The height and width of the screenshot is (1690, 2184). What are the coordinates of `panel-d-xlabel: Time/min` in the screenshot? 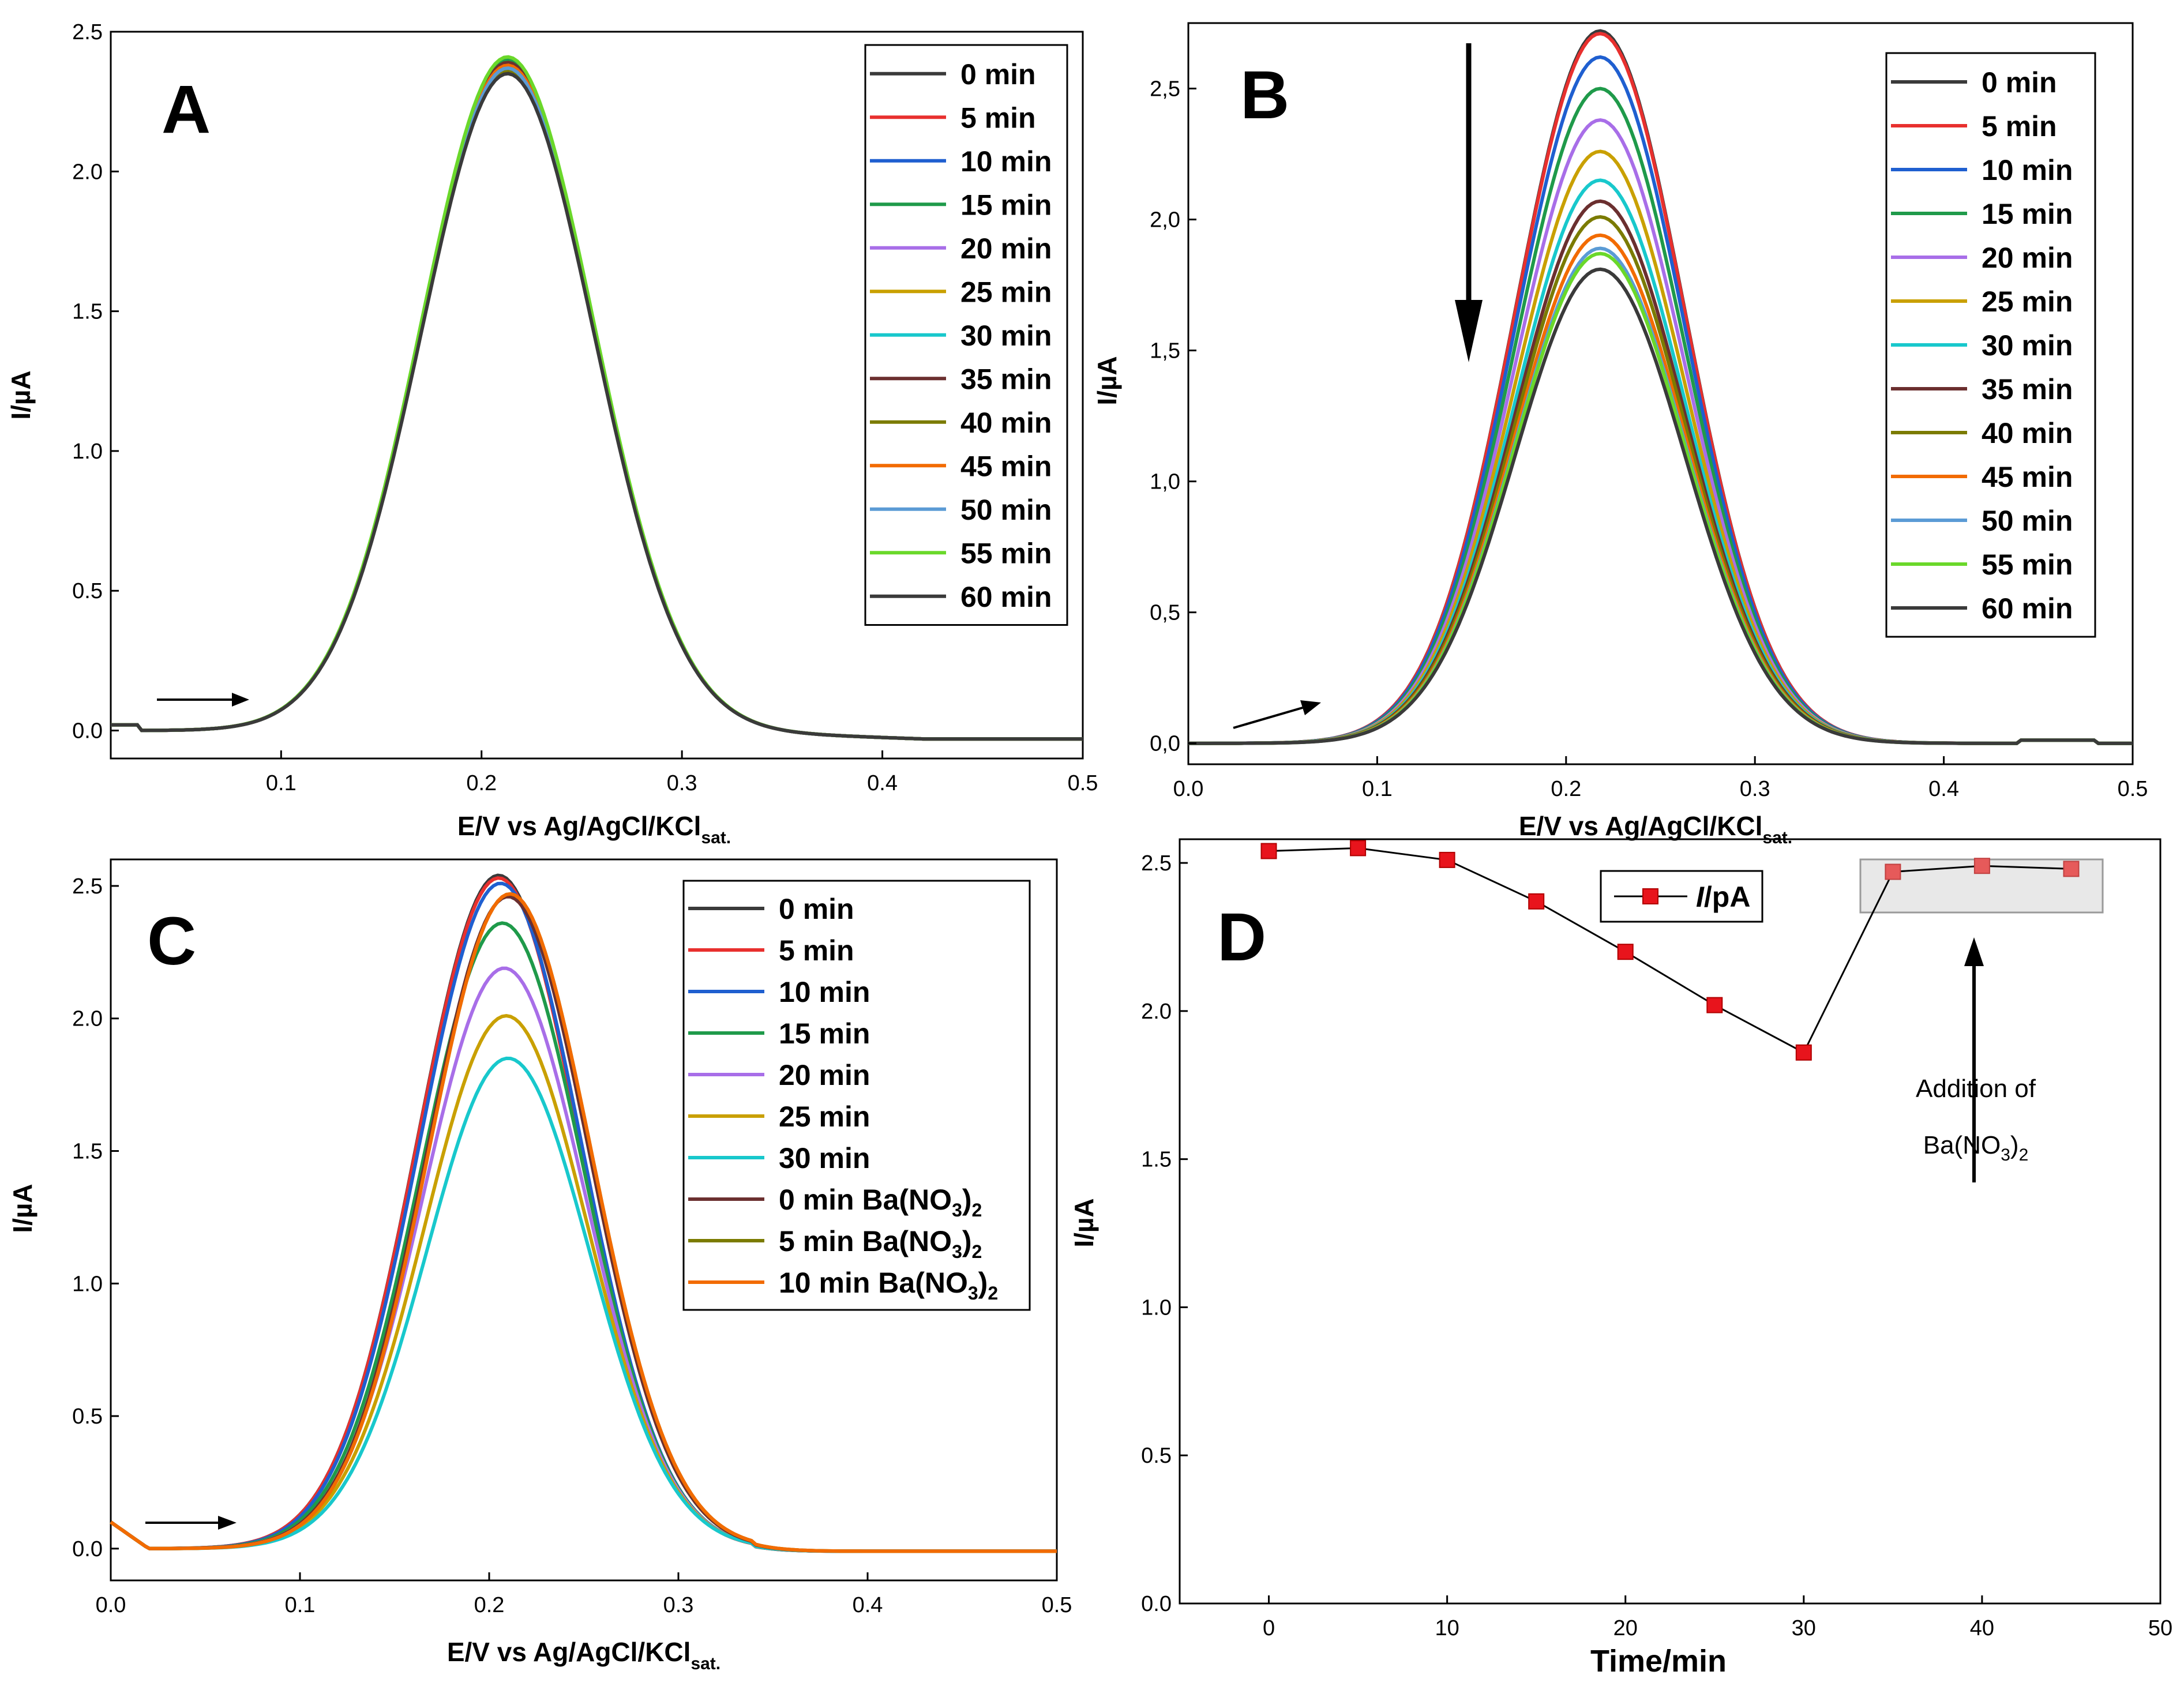 It's located at (1658, 1661).